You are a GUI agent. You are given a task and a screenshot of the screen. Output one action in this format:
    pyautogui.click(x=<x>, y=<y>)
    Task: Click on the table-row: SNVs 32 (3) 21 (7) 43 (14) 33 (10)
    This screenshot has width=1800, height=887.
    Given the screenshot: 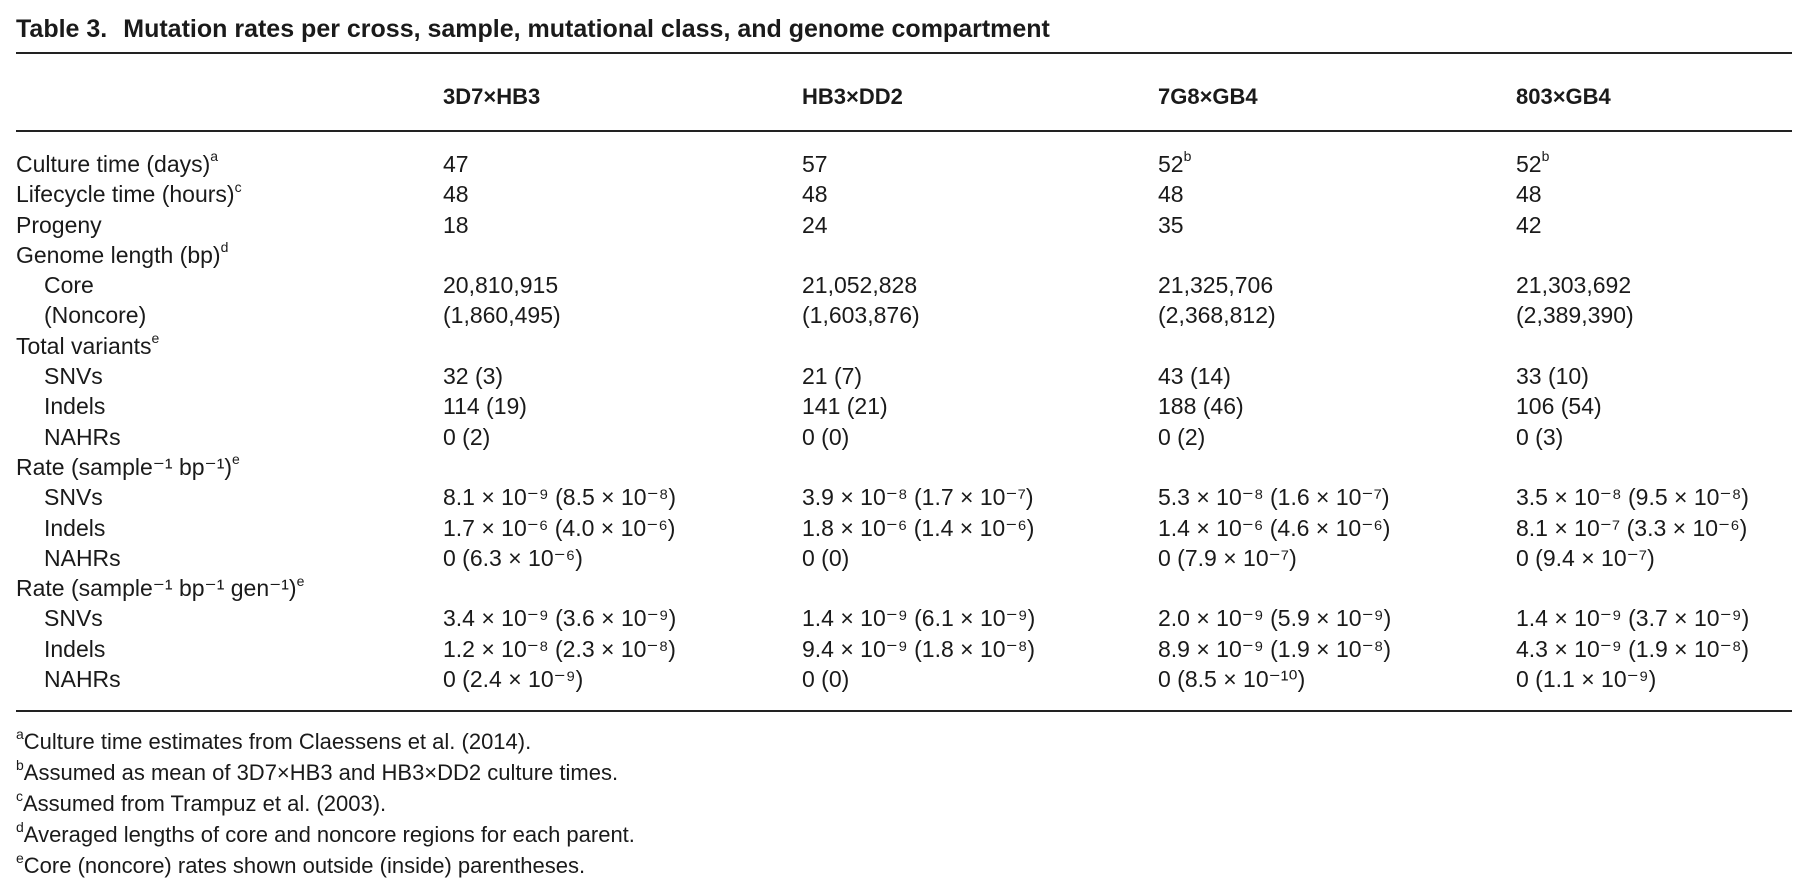 What is the action you would take?
    pyautogui.click(x=904, y=376)
    